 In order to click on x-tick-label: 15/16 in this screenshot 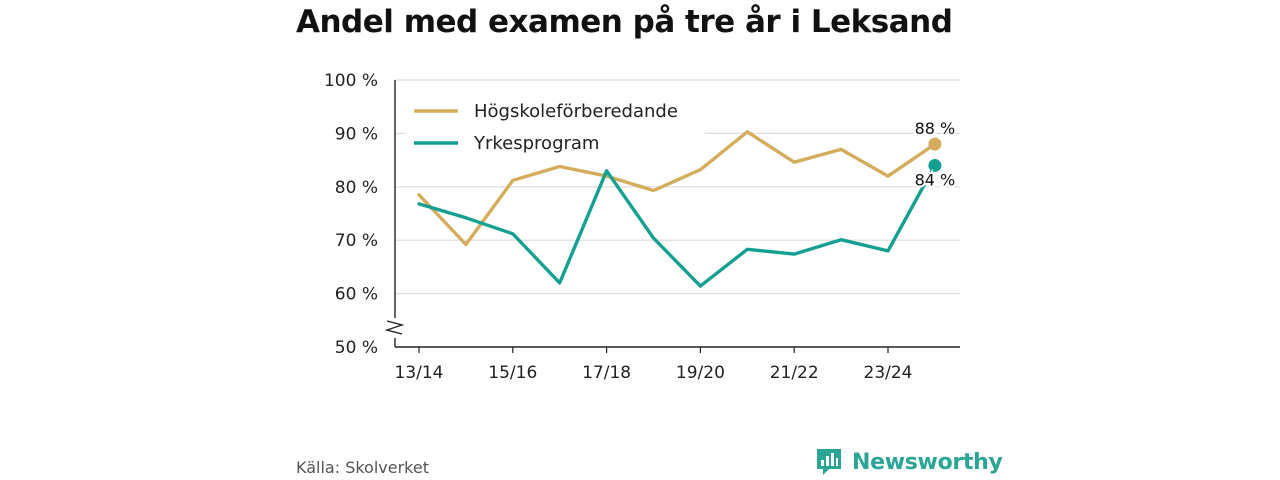, I will do `click(512, 373)`.